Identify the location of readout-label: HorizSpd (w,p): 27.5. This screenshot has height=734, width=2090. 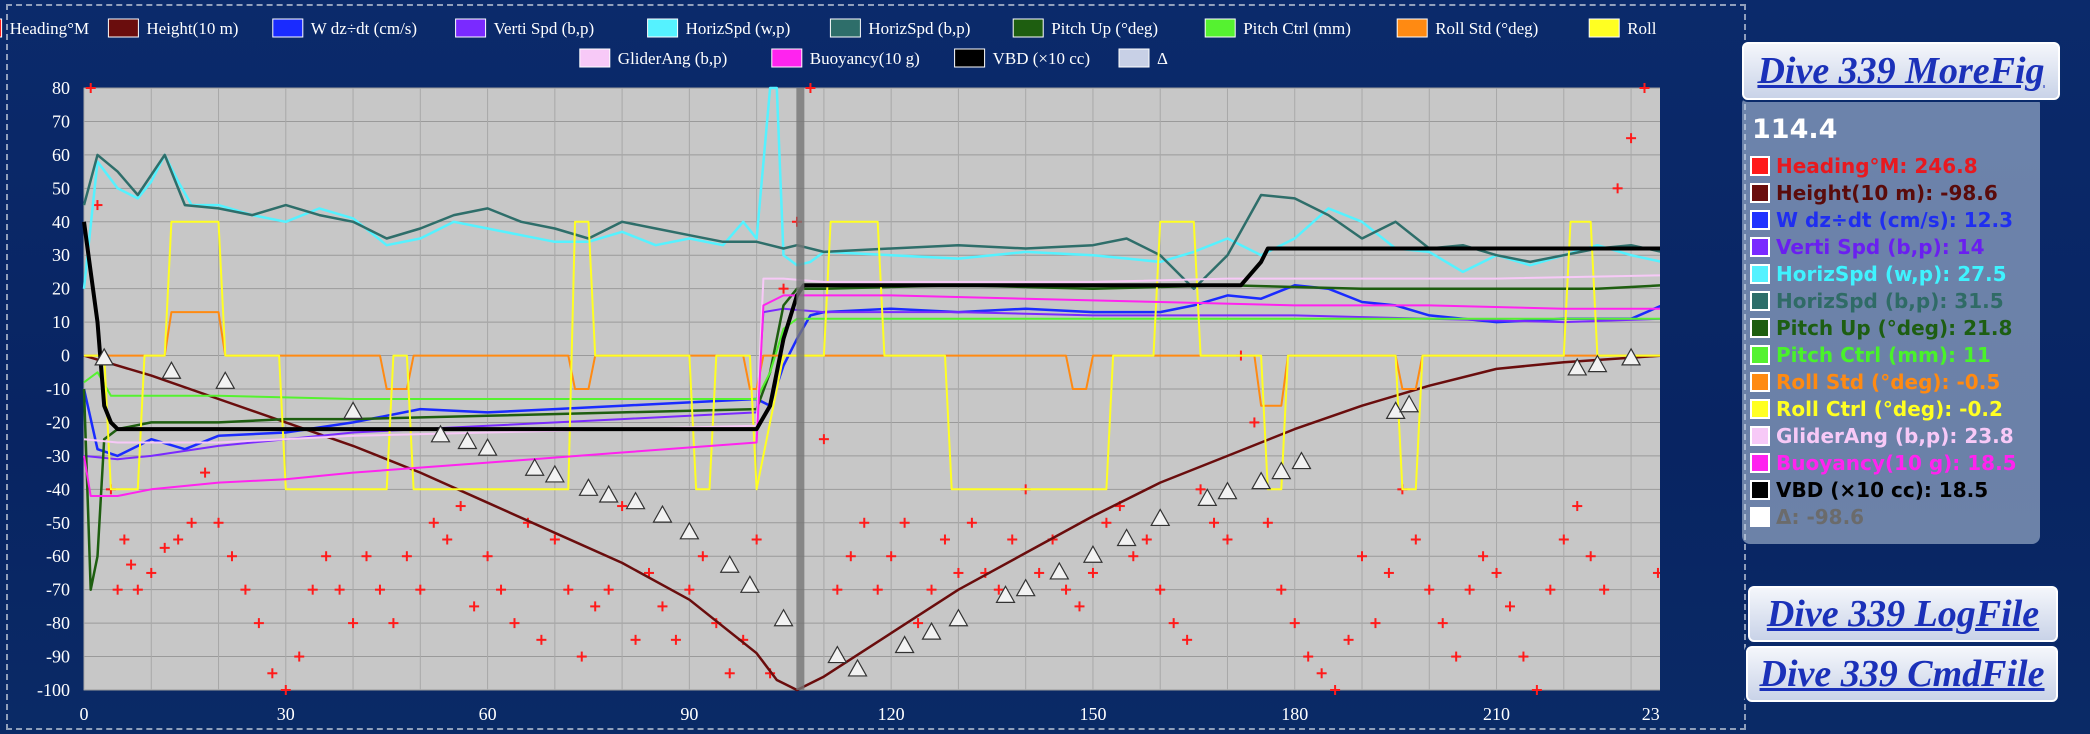
(1891, 273).